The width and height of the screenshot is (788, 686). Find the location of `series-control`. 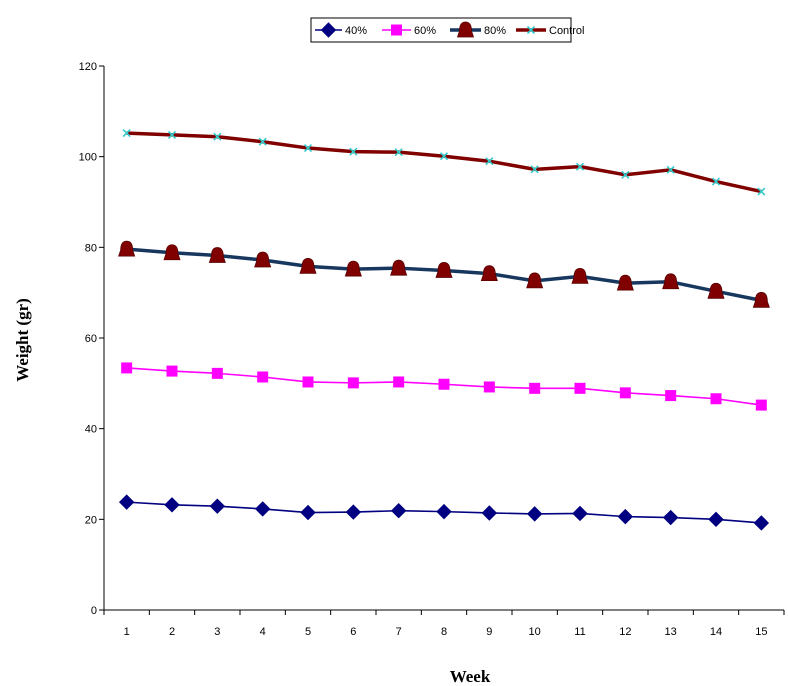

series-control is located at coordinates (444, 162).